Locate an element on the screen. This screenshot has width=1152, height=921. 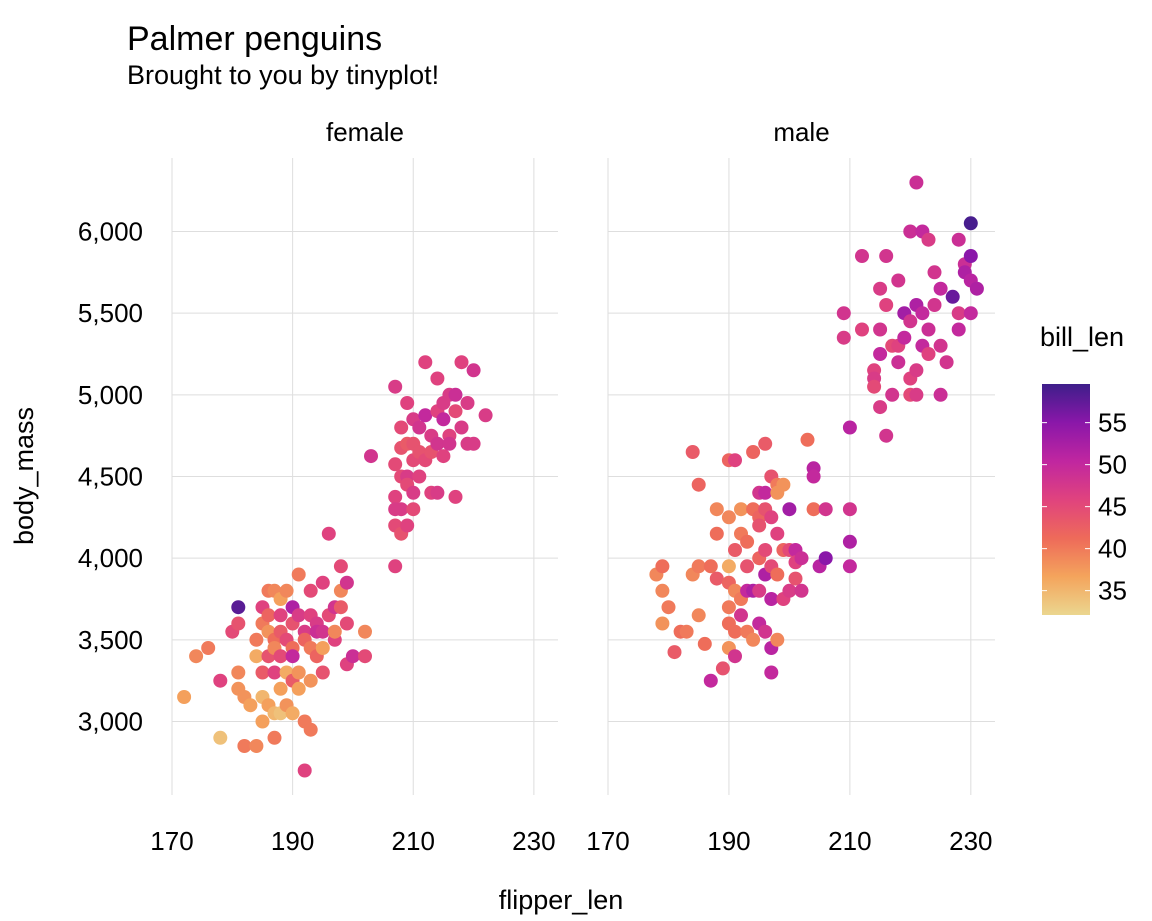
y-tick-label: 6,000 is located at coordinates (110, 232).